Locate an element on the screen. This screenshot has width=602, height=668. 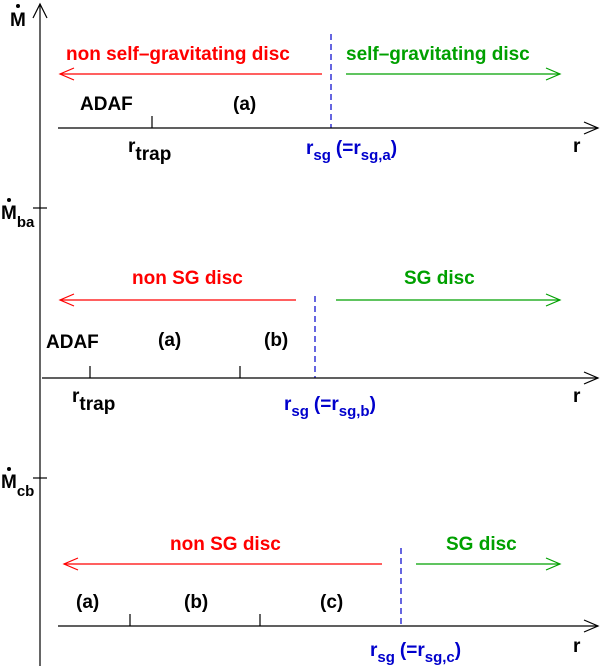
mdot-ba-dot is located at coordinates (9, 200).